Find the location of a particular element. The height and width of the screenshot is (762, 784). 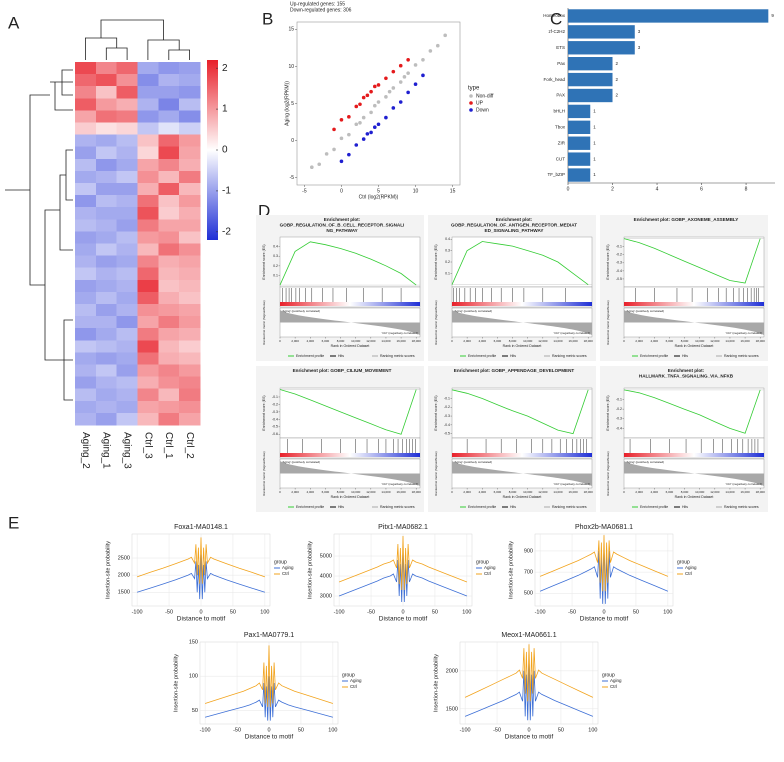

x-tick-label: 6,000 is located at coordinates (326, 341).